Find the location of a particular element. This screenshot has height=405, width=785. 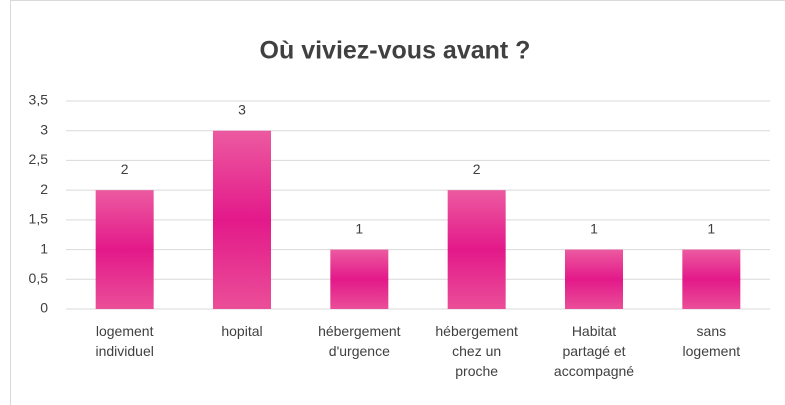

x-tick-label: hopital is located at coordinates (242, 331).